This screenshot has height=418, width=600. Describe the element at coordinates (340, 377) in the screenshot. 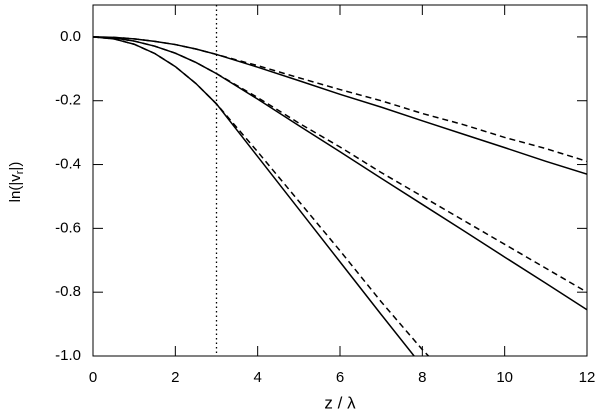

I see `x-tick-label: 6` at that location.